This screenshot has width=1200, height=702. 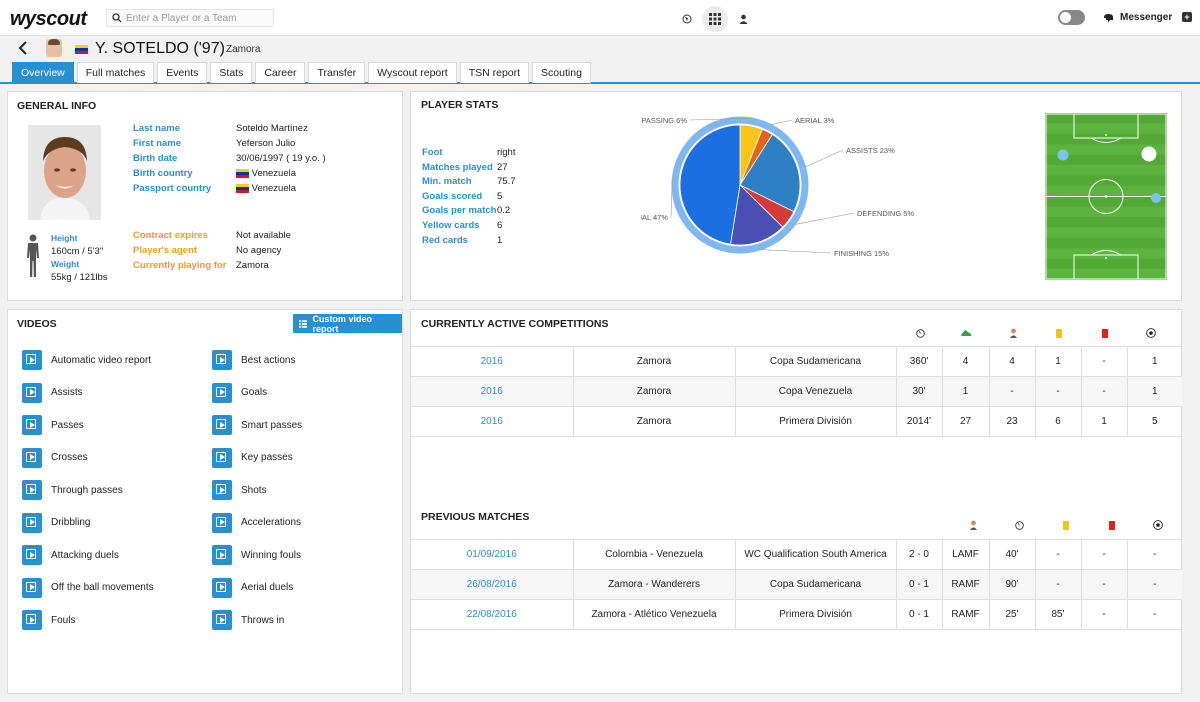 What do you see at coordinates (52, 392) in the screenshot?
I see `video-item: Assists` at bounding box center [52, 392].